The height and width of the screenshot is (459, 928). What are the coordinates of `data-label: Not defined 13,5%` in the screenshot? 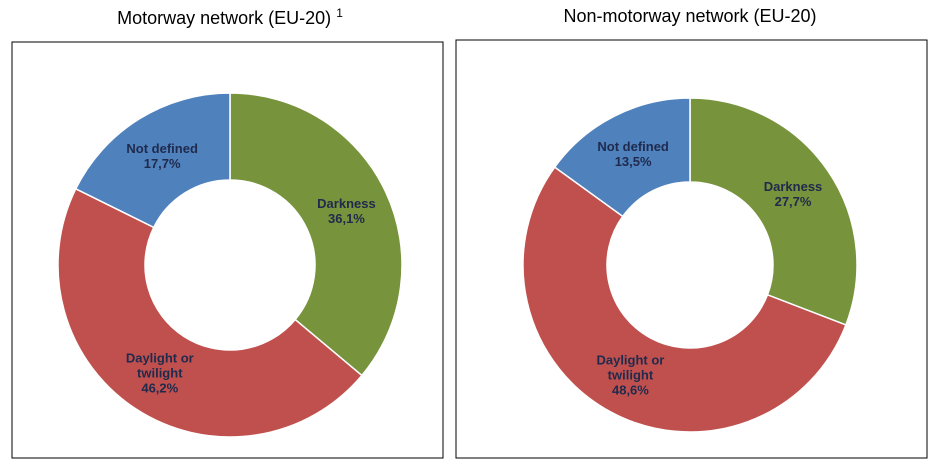 It's located at (633, 154).